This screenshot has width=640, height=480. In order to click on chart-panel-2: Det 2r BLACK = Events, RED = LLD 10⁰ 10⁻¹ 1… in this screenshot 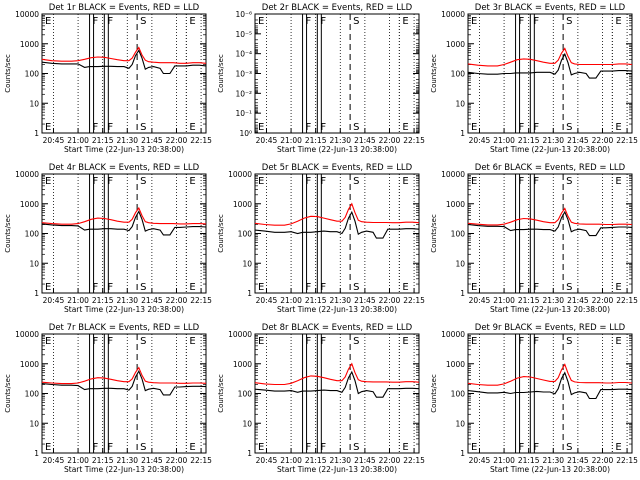, I will do `click(321, 78)`.